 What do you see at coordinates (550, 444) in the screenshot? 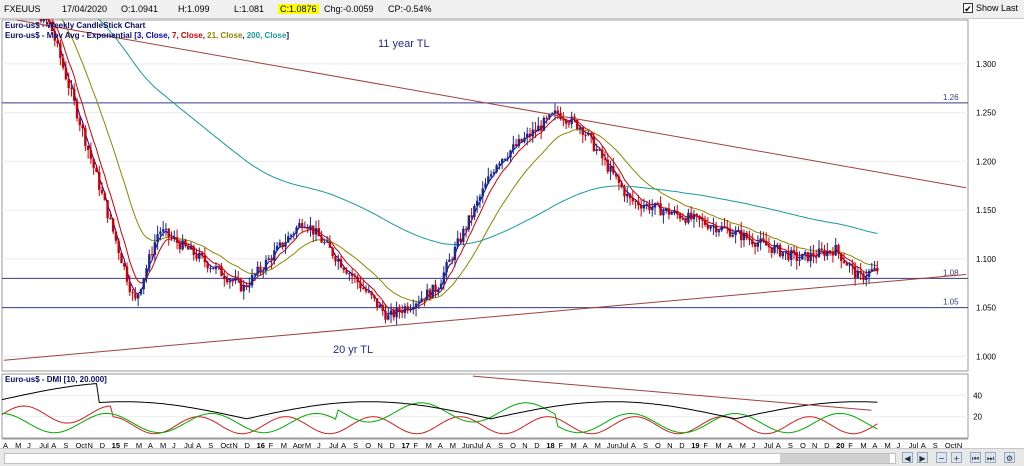
I see `date-tick-label: 18` at bounding box center [550, 444].